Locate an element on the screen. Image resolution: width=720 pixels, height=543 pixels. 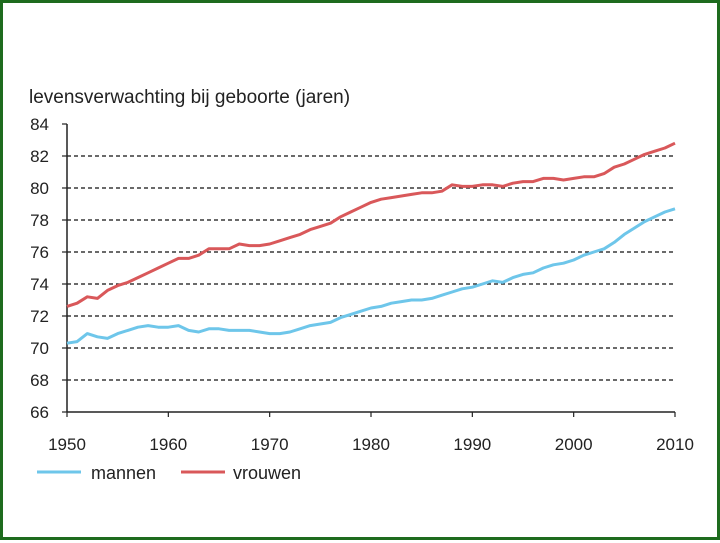
x-tick-label-1970: 1970 is located at coordinates (270, 444).